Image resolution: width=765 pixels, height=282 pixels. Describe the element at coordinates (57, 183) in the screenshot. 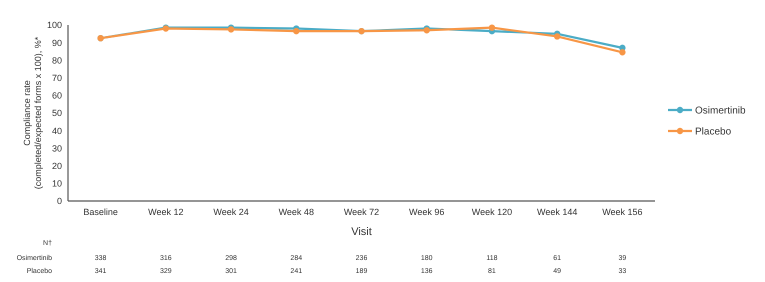

I see `y-tick-label: 10` at that location.